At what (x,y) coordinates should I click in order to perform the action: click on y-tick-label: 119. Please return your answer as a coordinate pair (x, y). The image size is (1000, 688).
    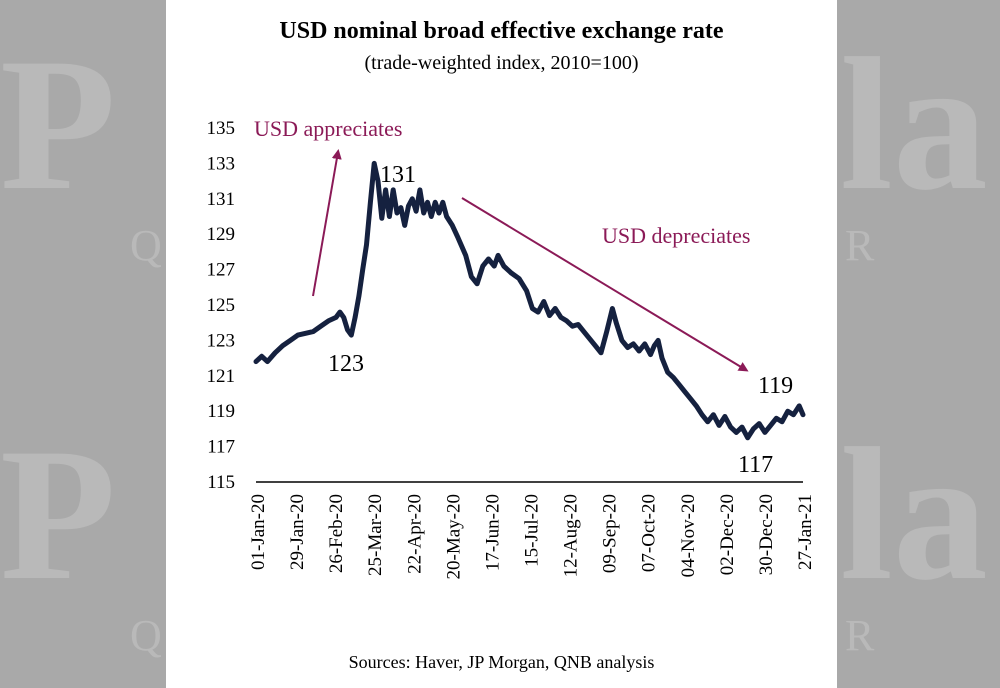
    Looking at the image, I should click on (221, 411).